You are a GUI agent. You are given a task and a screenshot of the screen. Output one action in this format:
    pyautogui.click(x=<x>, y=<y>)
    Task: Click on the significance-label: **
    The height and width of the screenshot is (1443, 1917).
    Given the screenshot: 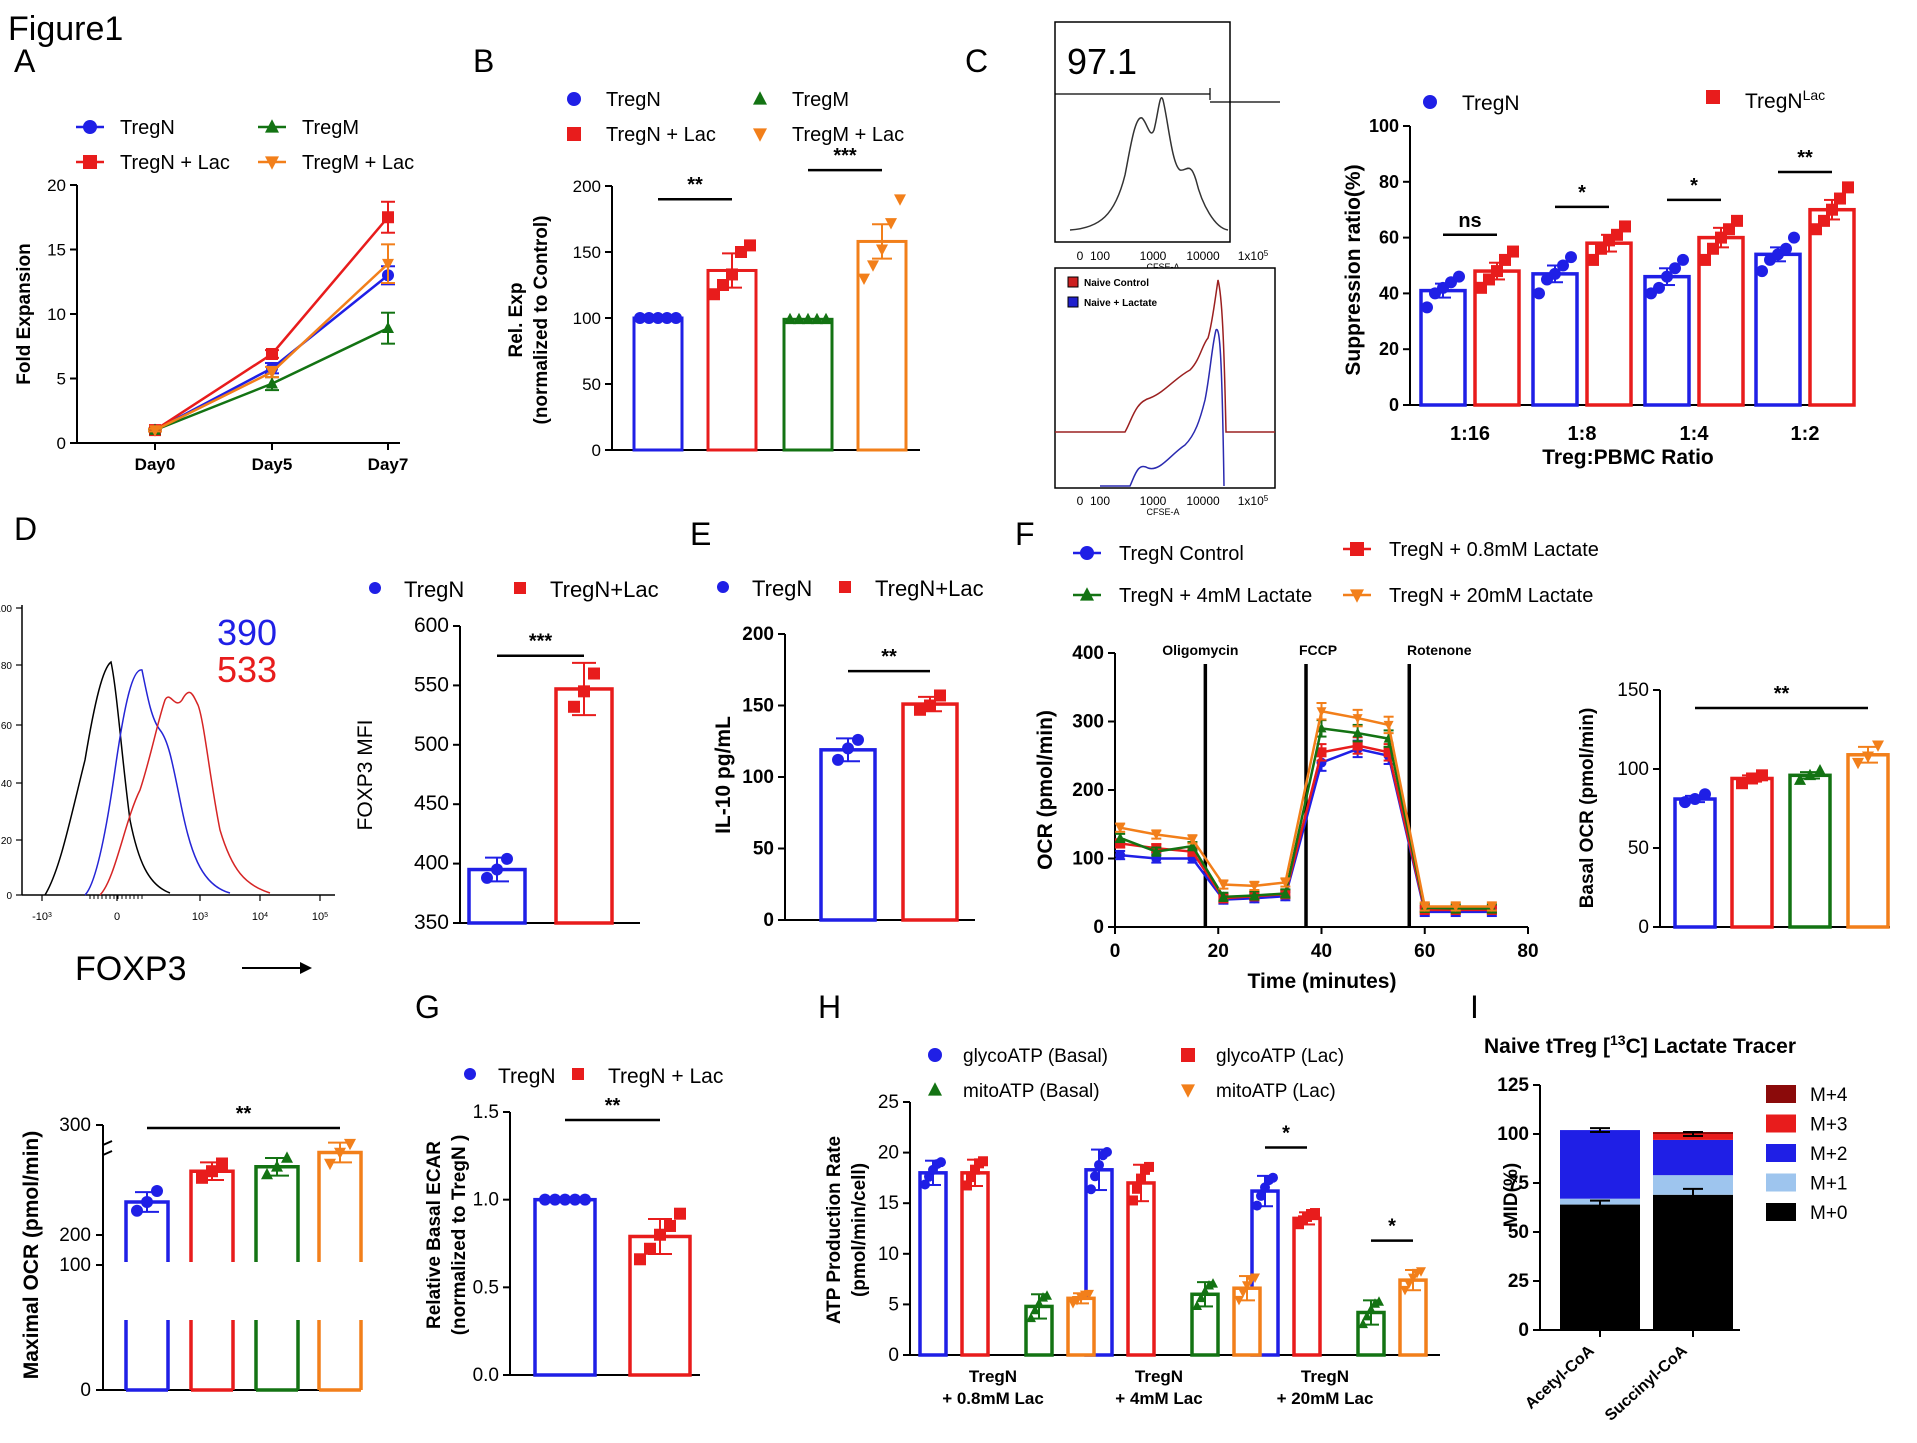 What is the action you would take?
    pyautogui.click(x=1782, y=694)
    